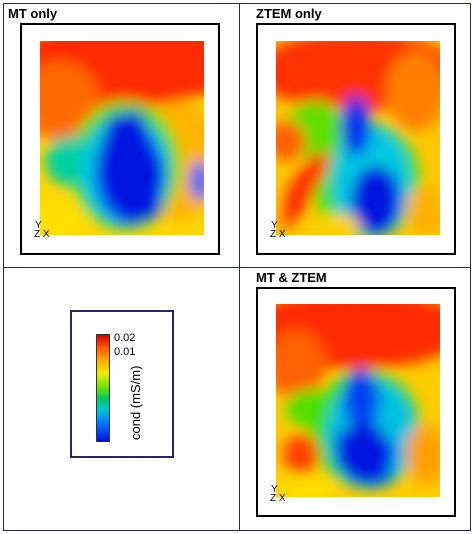 This screenshot has height=534, width=474. I want to click on legend-tick-mid: 0.01, so click(125, 352).